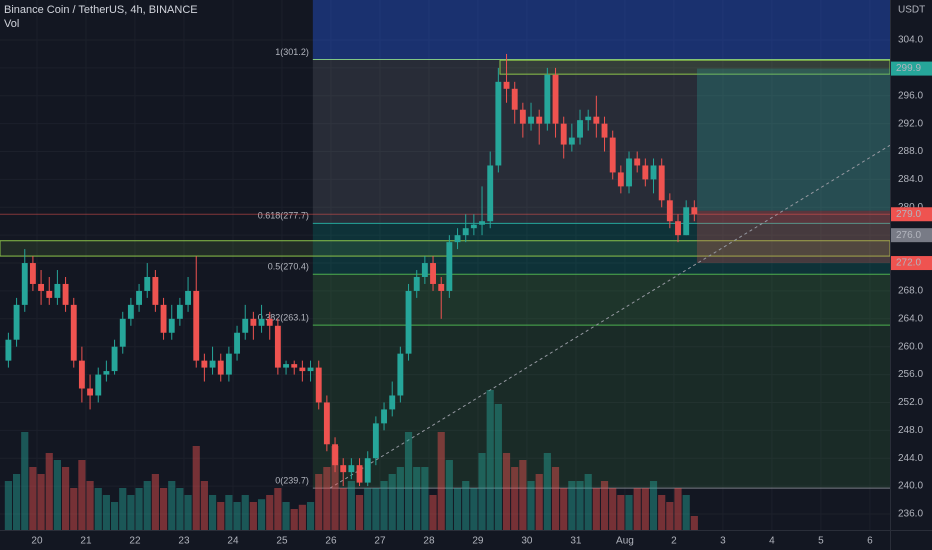 This screenshot has width=932, height=550. What do you see at coordinates (910, 151) in the screenshot?
I see `y-tick-label: 288.0` at bounding box center [910, 151].